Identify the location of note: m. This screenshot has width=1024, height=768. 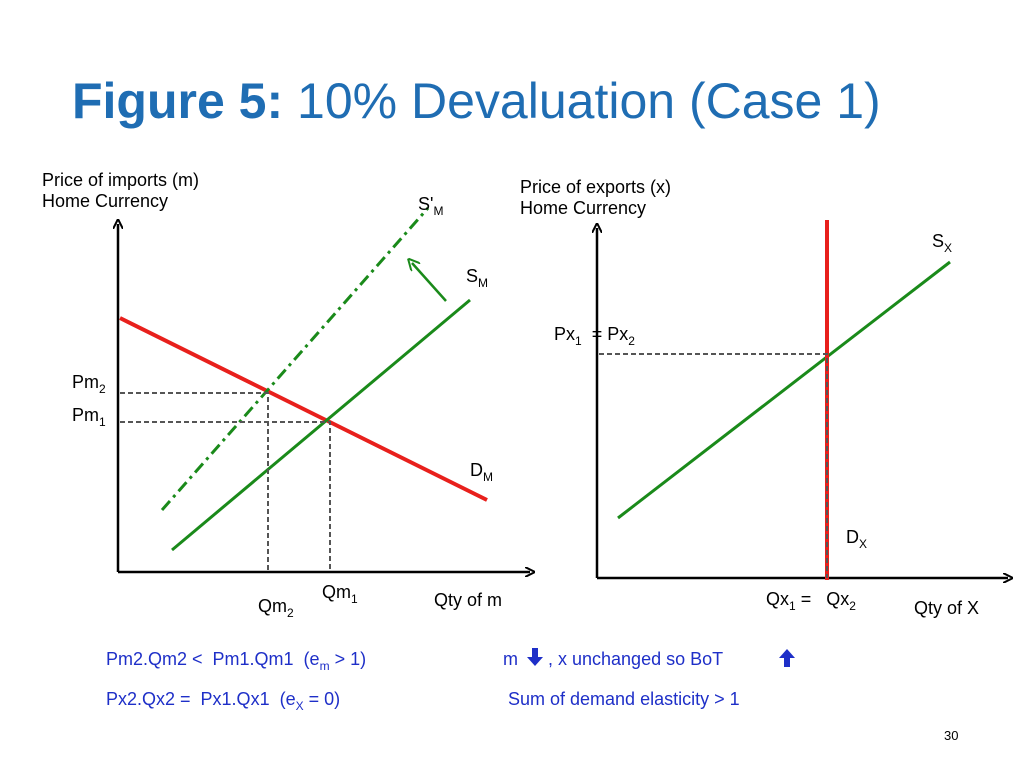
(510, 659).